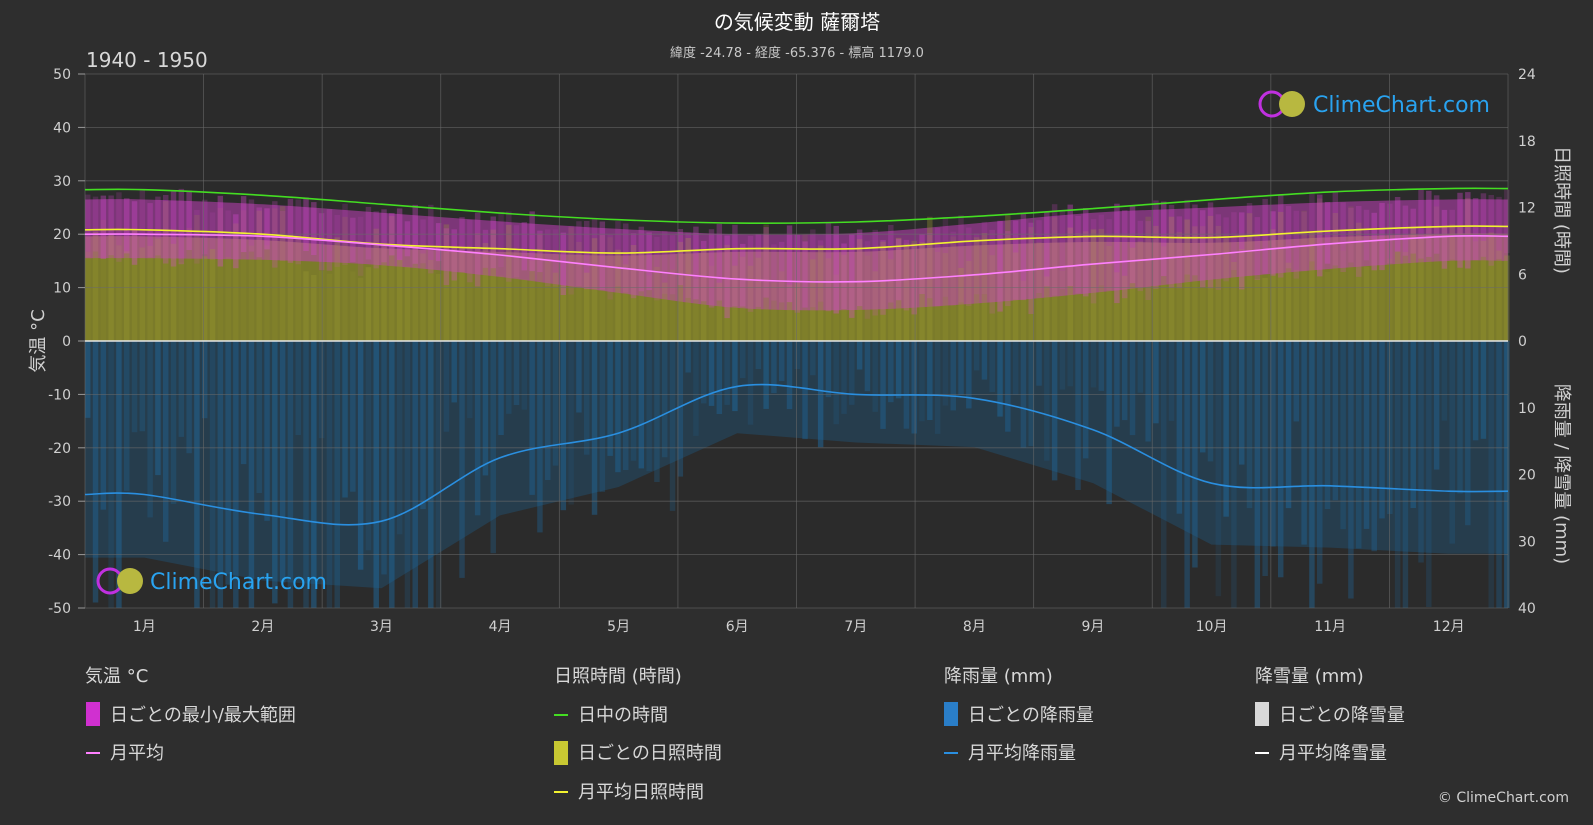 This screenshot has height=825, width=1593. What do you see at coordinates (638, 734) in the screenshot?
I see `legend-sunshine: 日照時間 (時間) 日中の時間 日ごとの日照時間 月平均日照時間` at bounding box center [638, 734].